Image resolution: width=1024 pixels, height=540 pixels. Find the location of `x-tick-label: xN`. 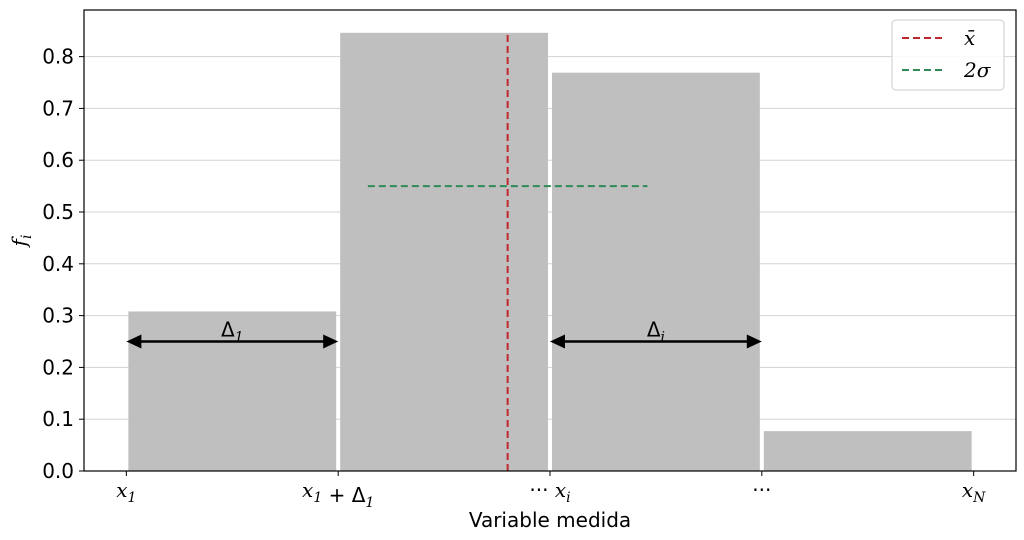

x-tick-label: xN is located at coordinates (974, 492).